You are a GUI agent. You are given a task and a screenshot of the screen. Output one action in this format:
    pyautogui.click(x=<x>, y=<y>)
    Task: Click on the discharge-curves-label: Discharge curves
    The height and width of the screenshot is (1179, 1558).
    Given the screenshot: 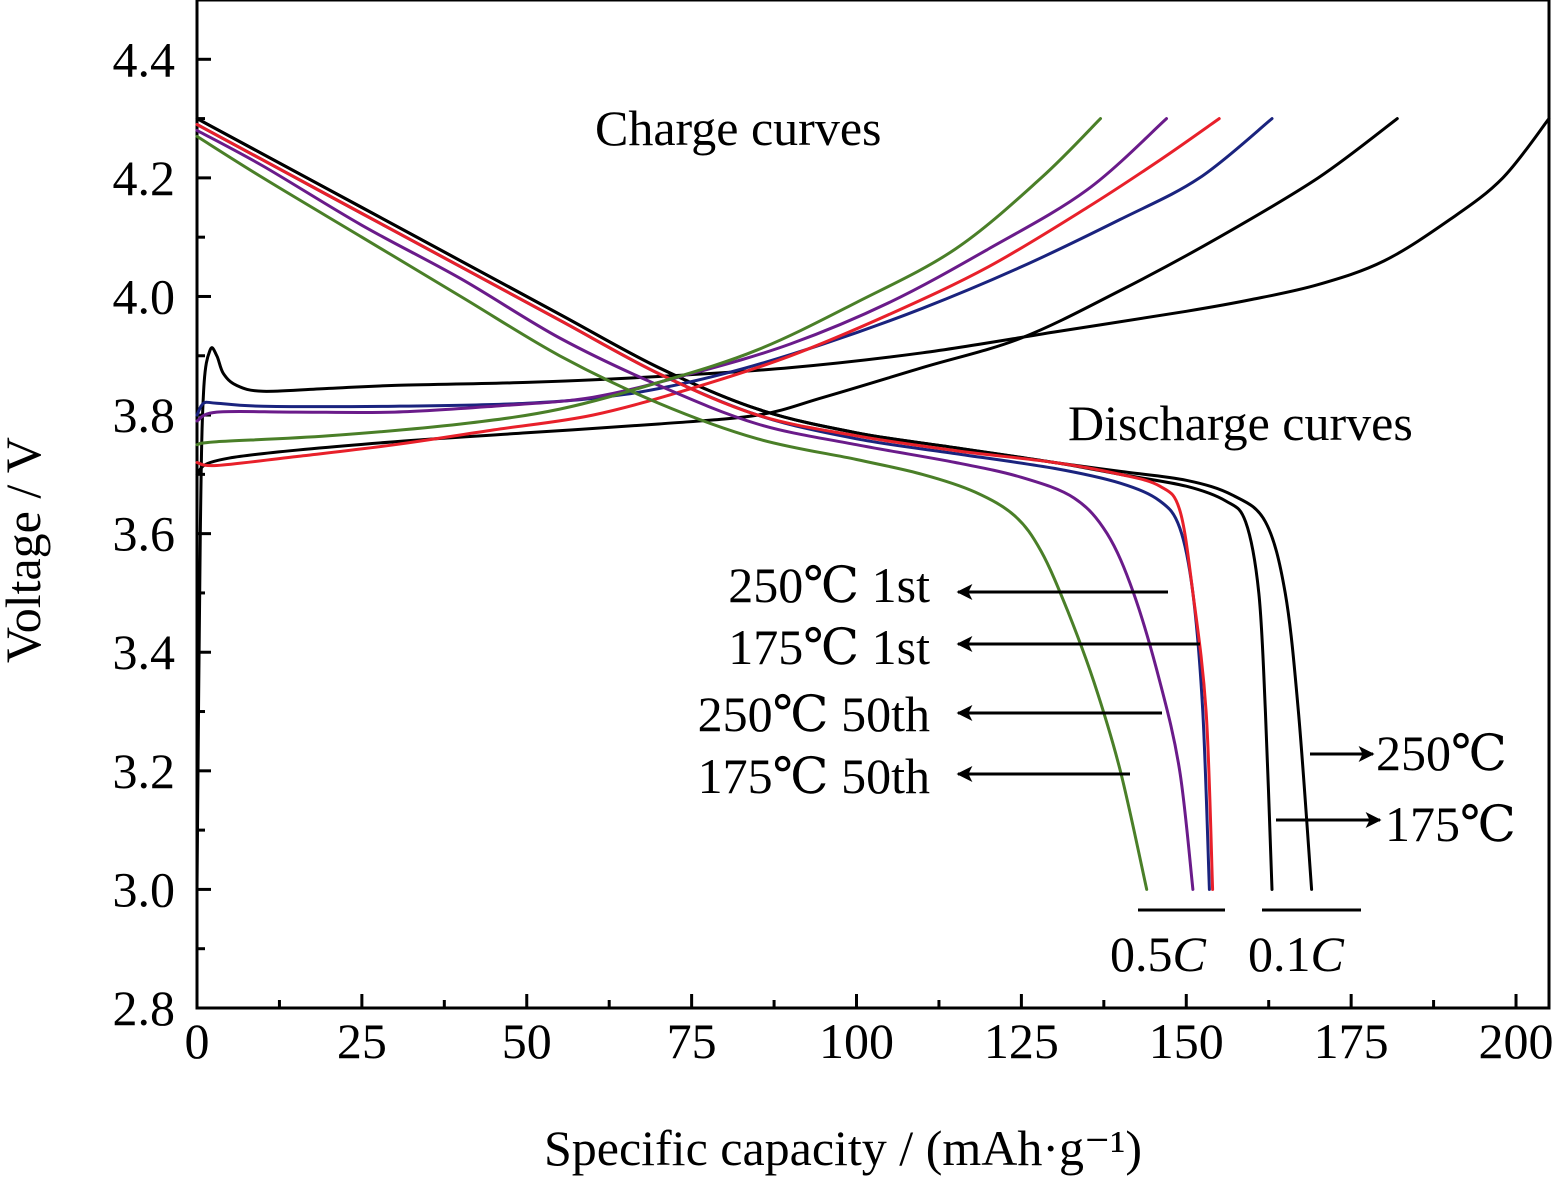 What is the action you would take?
    pyautogui.click(x=1240, y=423)
    